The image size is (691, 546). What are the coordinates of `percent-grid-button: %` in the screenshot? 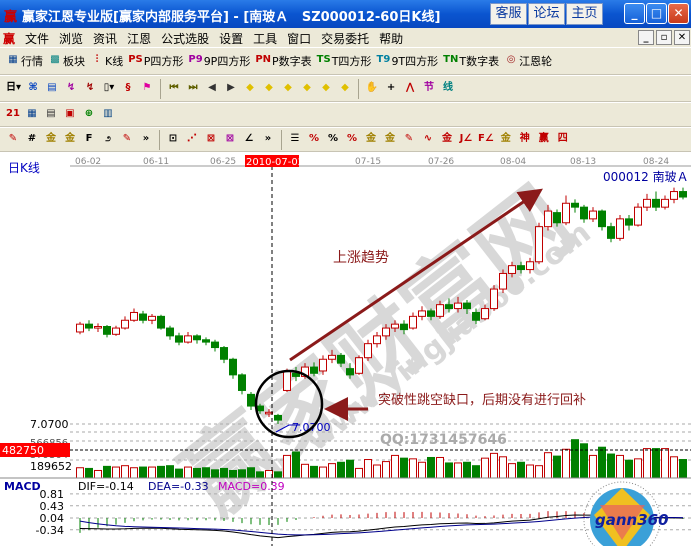 It's located at (352, 140).